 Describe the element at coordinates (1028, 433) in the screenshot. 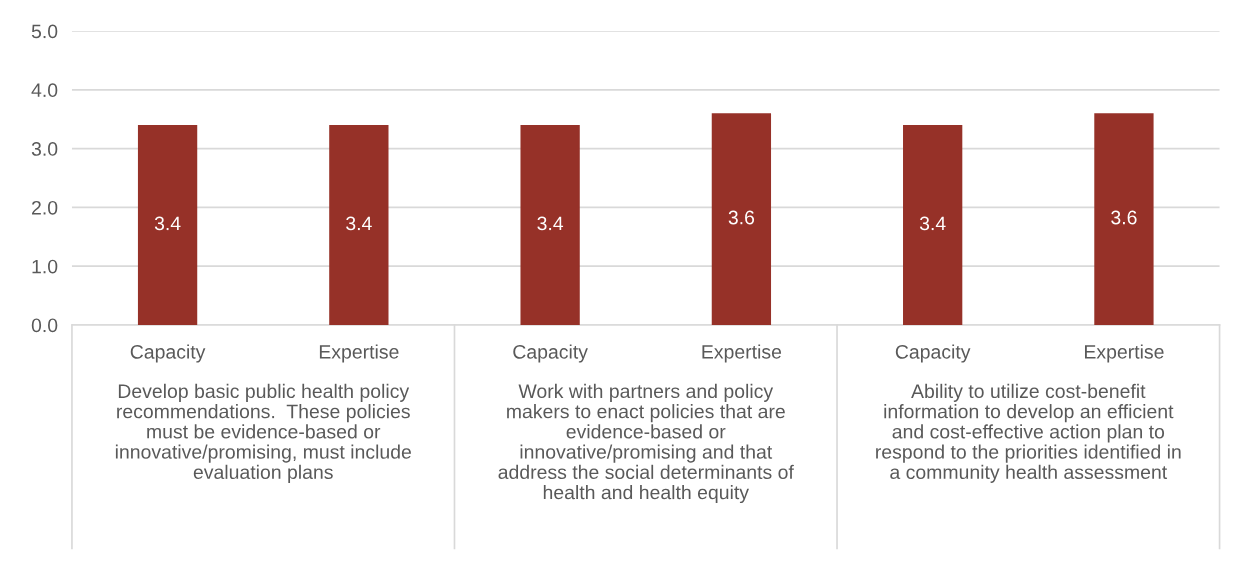

I see `text: Ability to utilize cost-benefit information to develop an efficient and cost-effective action plan to respond to the priorities identified in a community health assessment` at that location.